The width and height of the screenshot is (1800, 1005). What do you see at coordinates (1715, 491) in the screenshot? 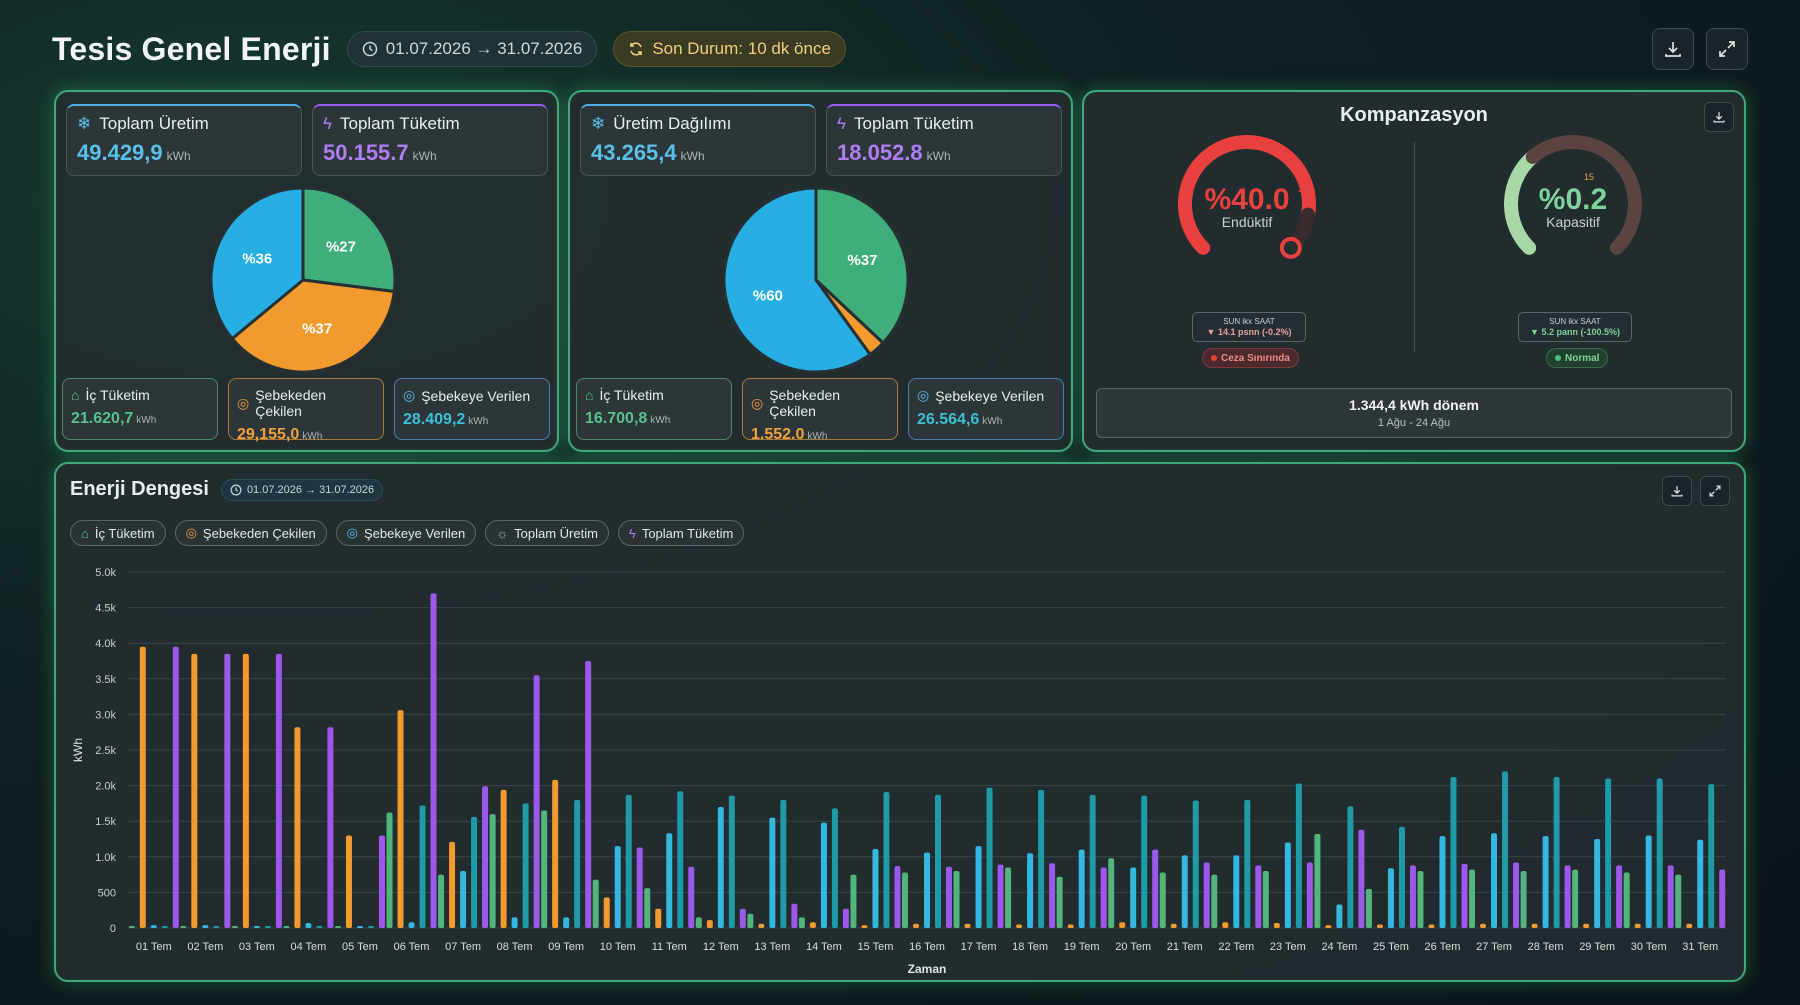
I see `chart-expand-button` at bounding box center [1715, 491].